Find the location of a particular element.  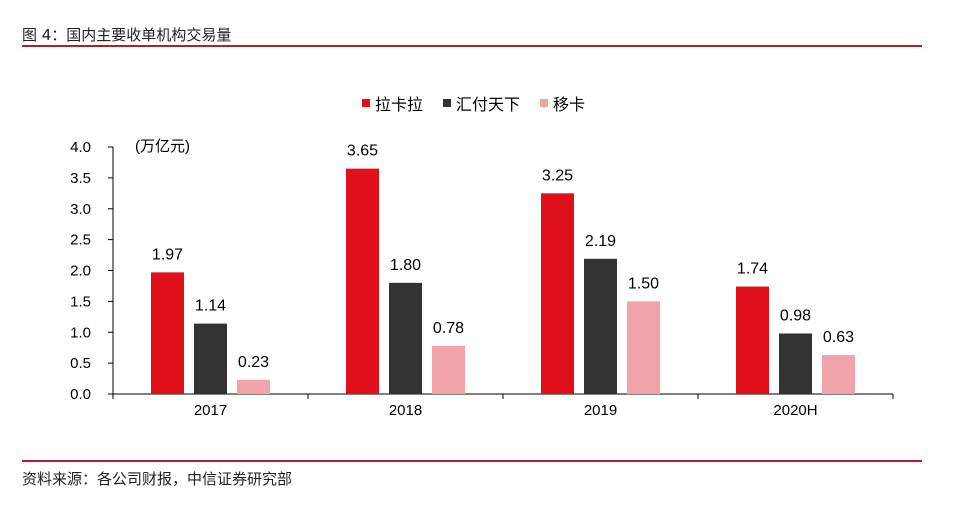

y-tick-label: 1.0 is located at coordinates (80, 332).